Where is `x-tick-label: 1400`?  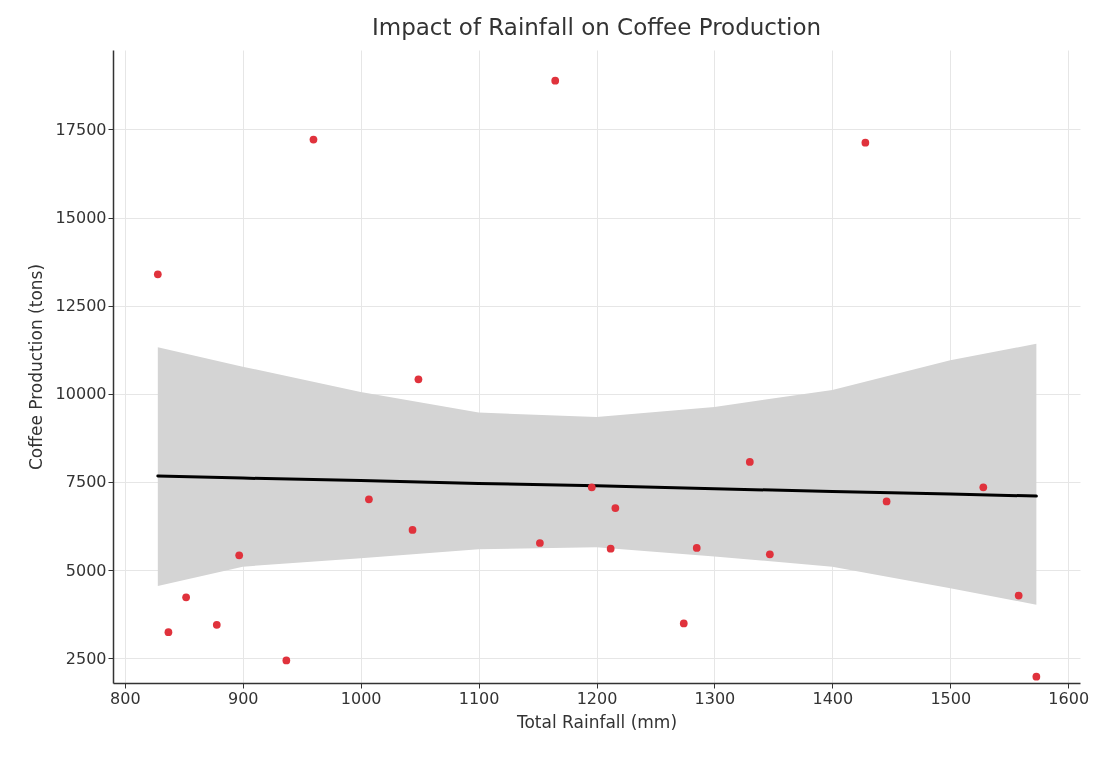
x-tick-label: 1400 is located at coordinates (833, 698).